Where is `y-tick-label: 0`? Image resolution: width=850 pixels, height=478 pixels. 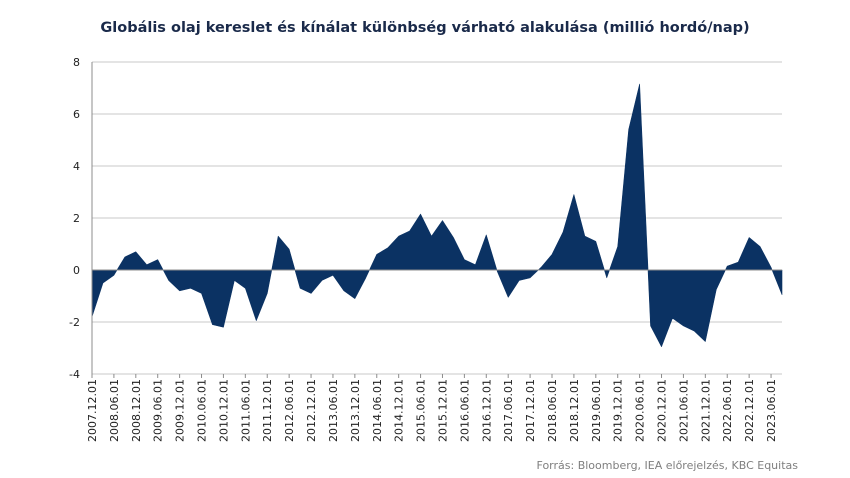
y-tick-label: 0 is located at coordinates (76, 270).